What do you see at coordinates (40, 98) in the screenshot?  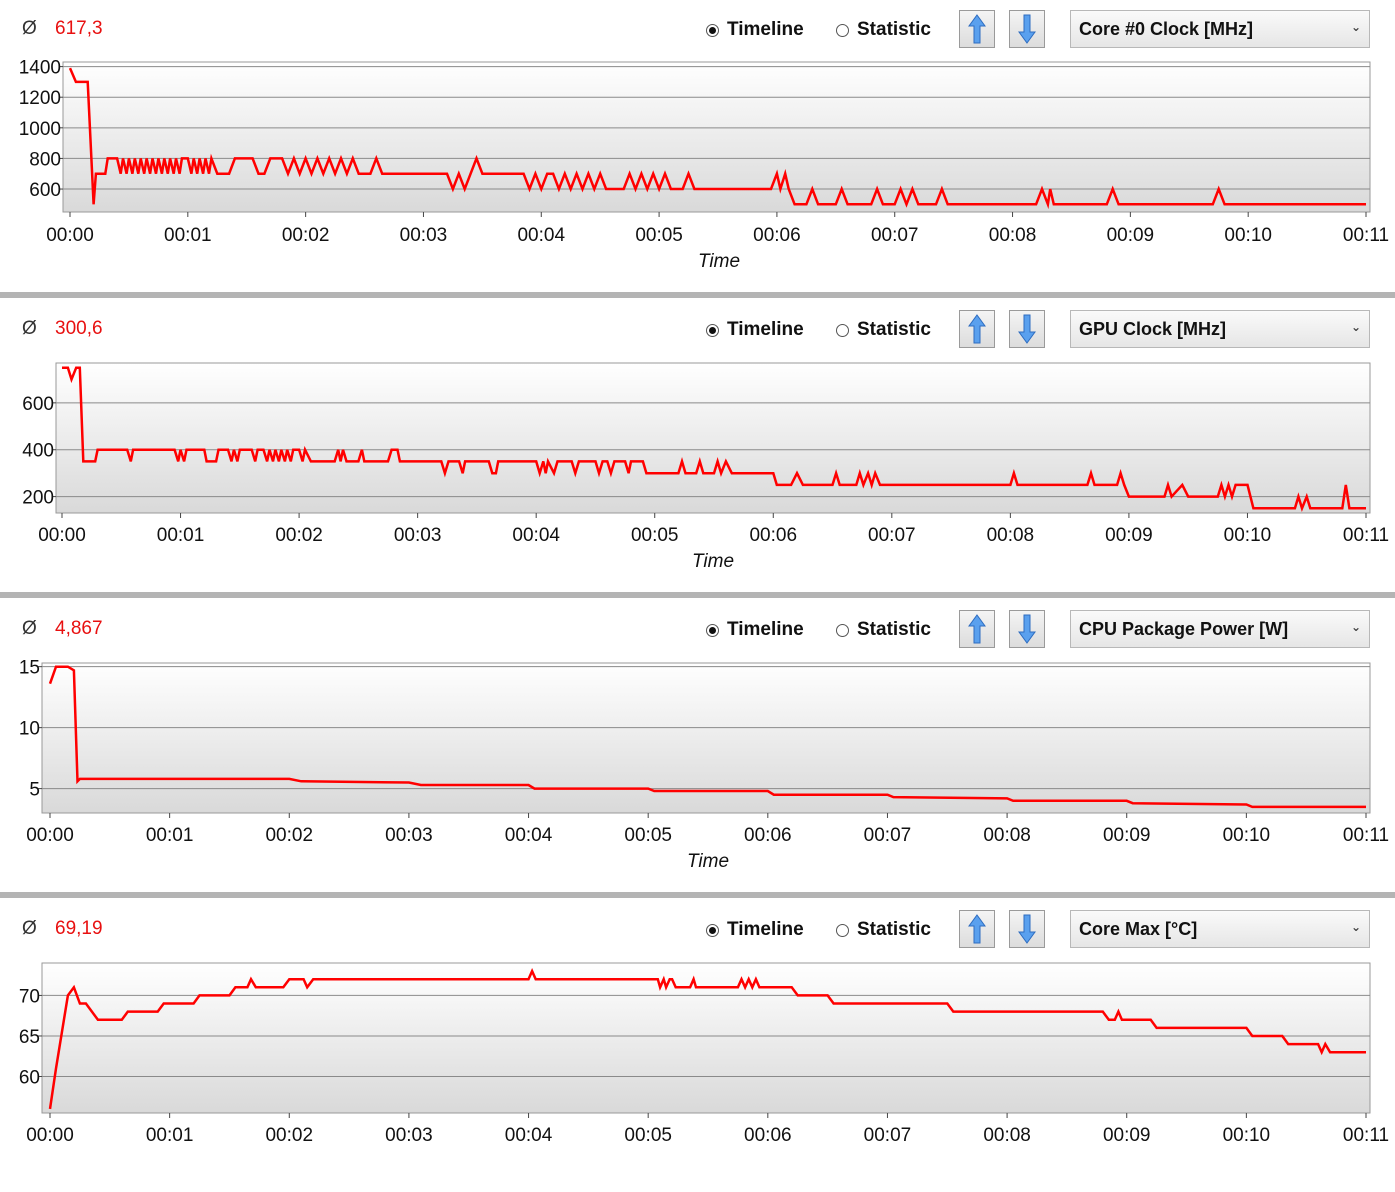 I see `y-tick-label: 1200` at bounding box center [40, 98].